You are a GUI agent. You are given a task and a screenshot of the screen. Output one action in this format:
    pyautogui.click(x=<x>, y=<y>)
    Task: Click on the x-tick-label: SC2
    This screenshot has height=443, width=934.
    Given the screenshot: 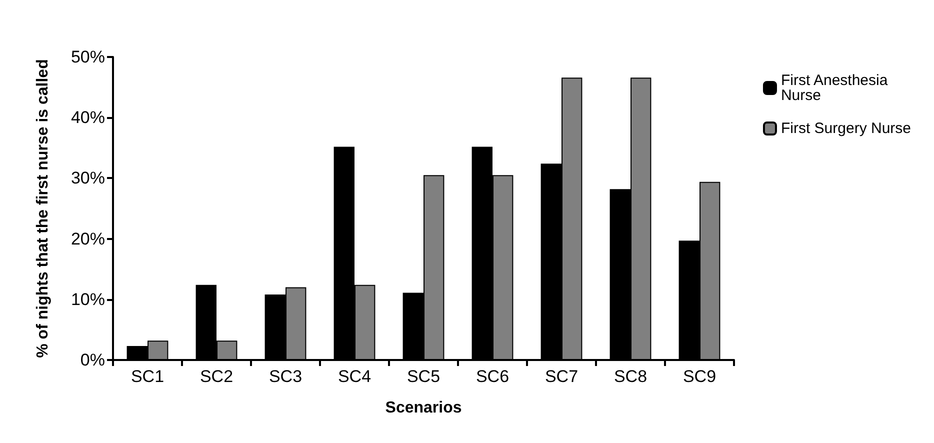 What is the action you would take?
    pyautogui.click(x=217, y=376)
    